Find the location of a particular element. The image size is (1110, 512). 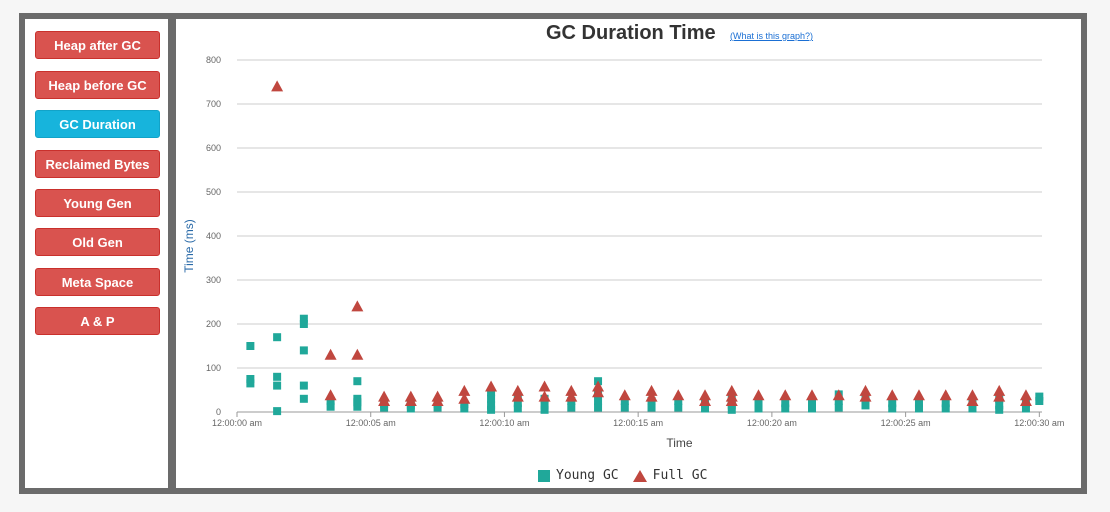

legend-full-gc-label: Full GC is located at coordinates (680, 475).